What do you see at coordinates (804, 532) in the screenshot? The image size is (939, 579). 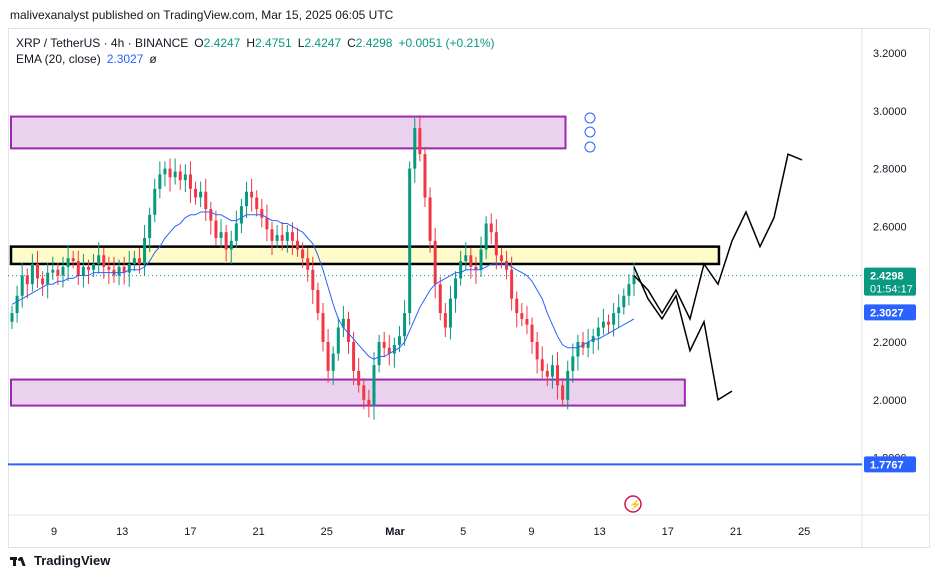 I see `x-tick-label: 25` at bounding box center [804, 532].